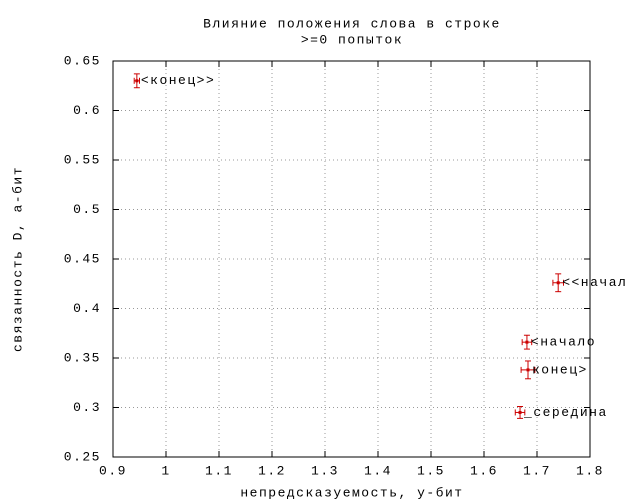 This screenshot has width=625, height=500. What do you see at coordinates (113, 470) in the screenshot?
I see `x-tick-label: 0.9` at bounding box center [113, 470].